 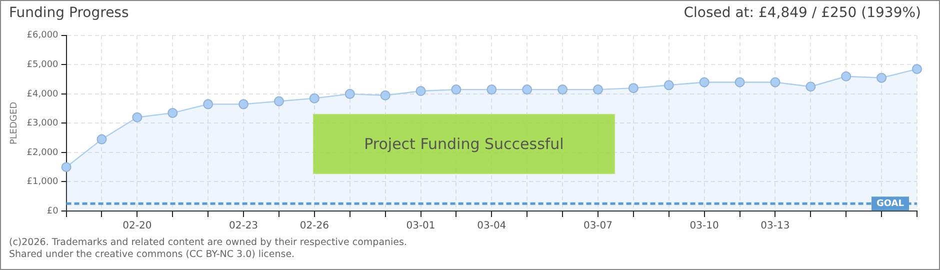 I want to click on y-tick-label: £1,000, so click(x=42, y=182).